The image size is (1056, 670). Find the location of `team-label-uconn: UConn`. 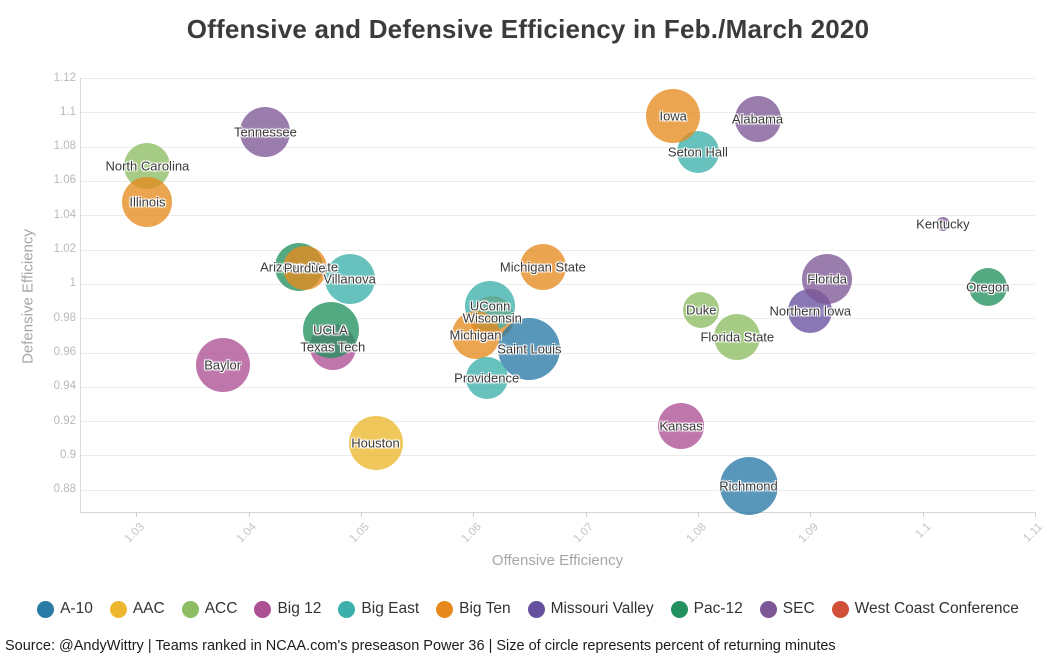

team-label-uconn: UConn is located at coordinates (490, 306).